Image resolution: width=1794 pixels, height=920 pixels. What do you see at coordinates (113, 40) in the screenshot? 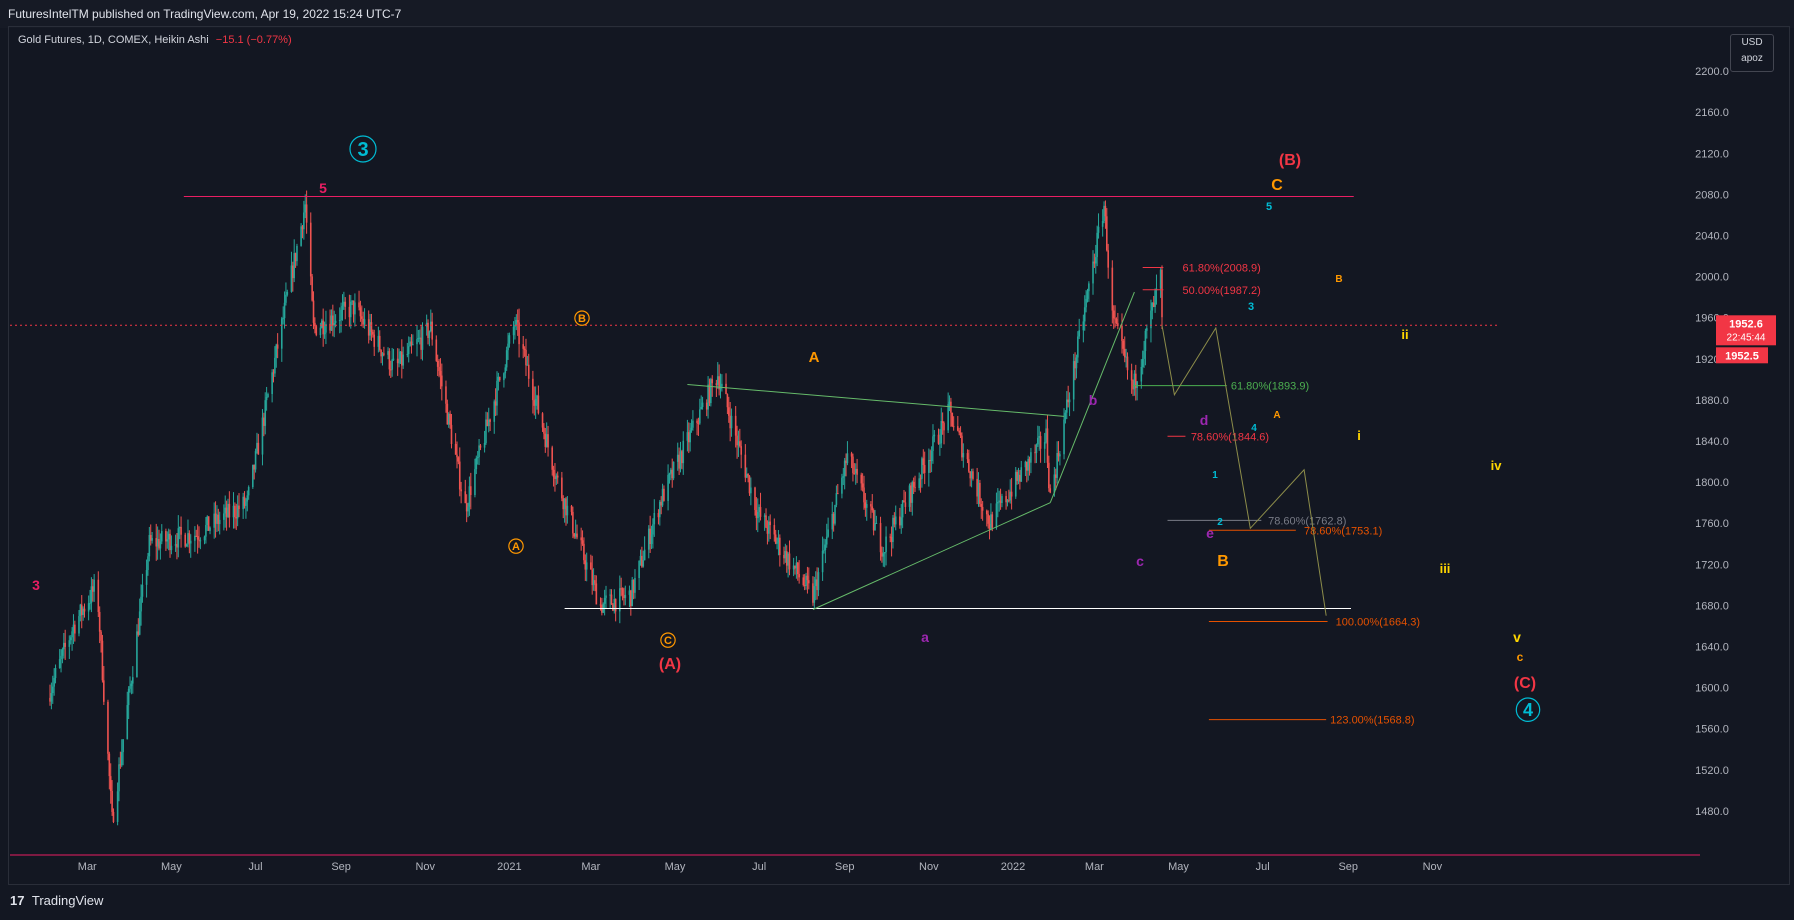
I see `symbol-name: Gold Futures, 1D, COMEX, Heikin Ashi` at bounding box center [113, 40].